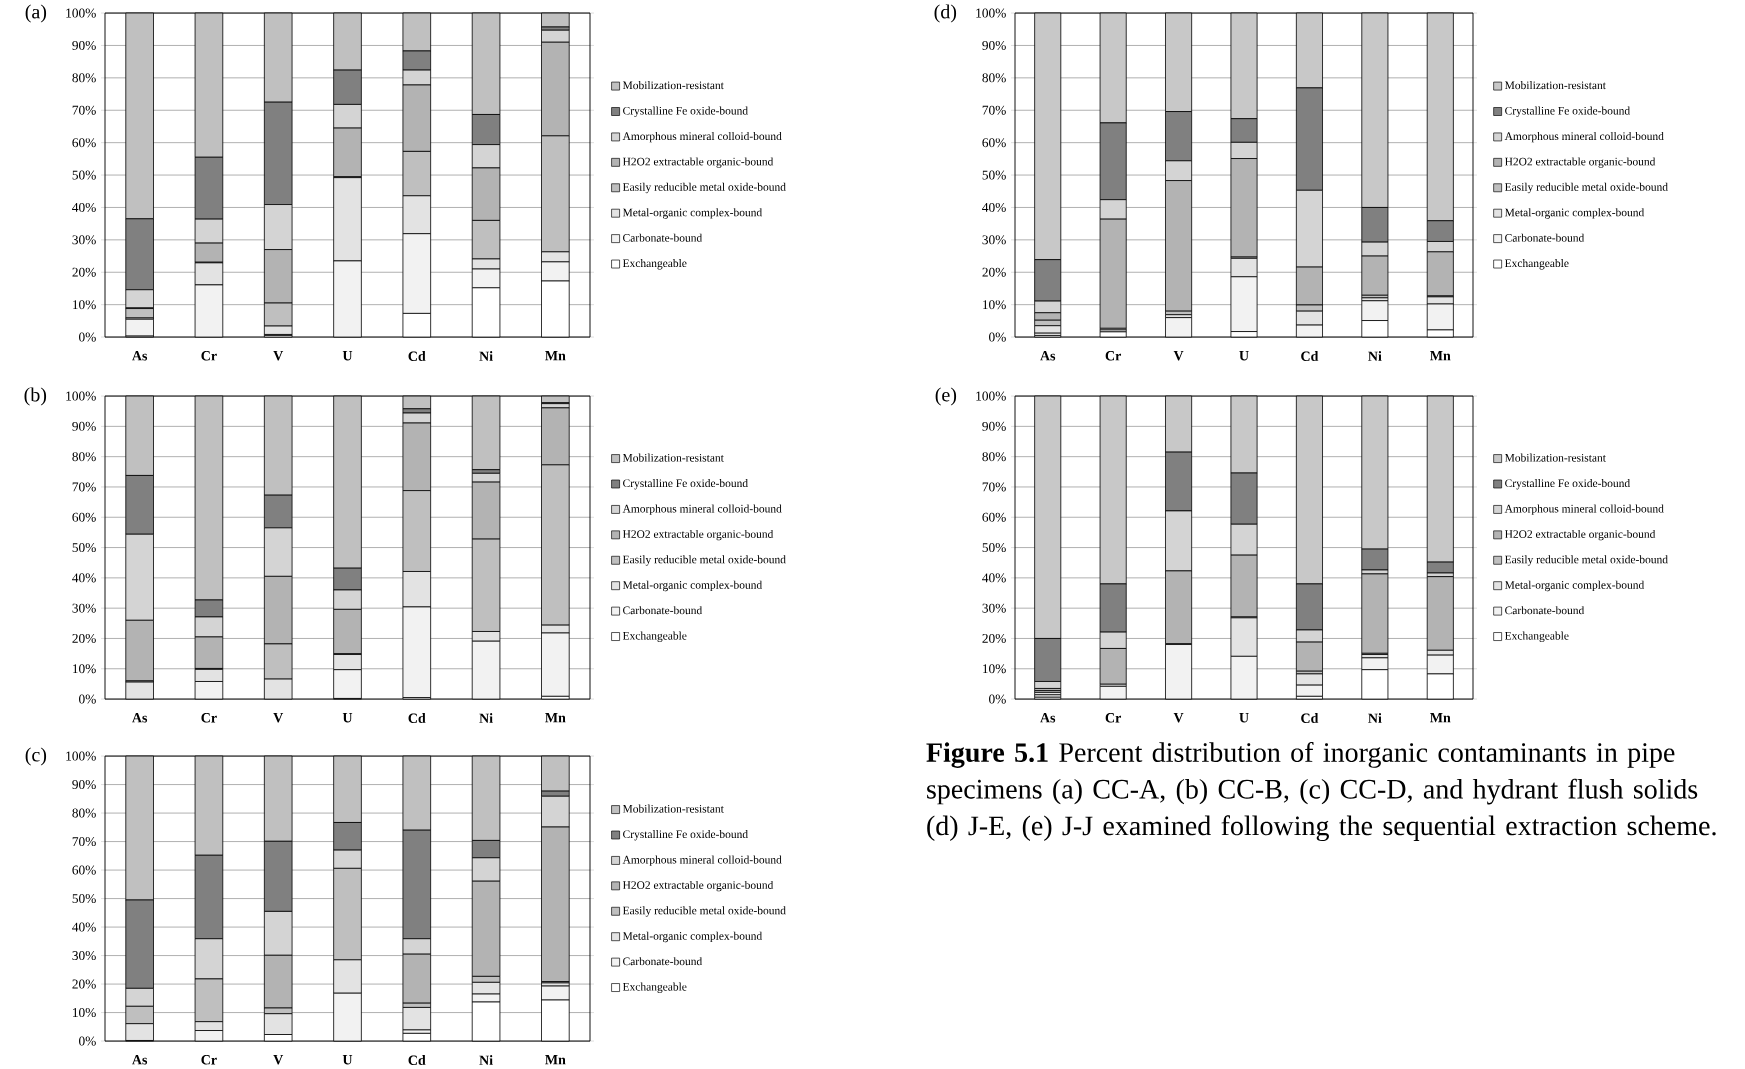 The image size is (1745, 1069). Describe the element at coordinates (945, 13) in the screenshot. I see `chart-title: (d)` at that location.